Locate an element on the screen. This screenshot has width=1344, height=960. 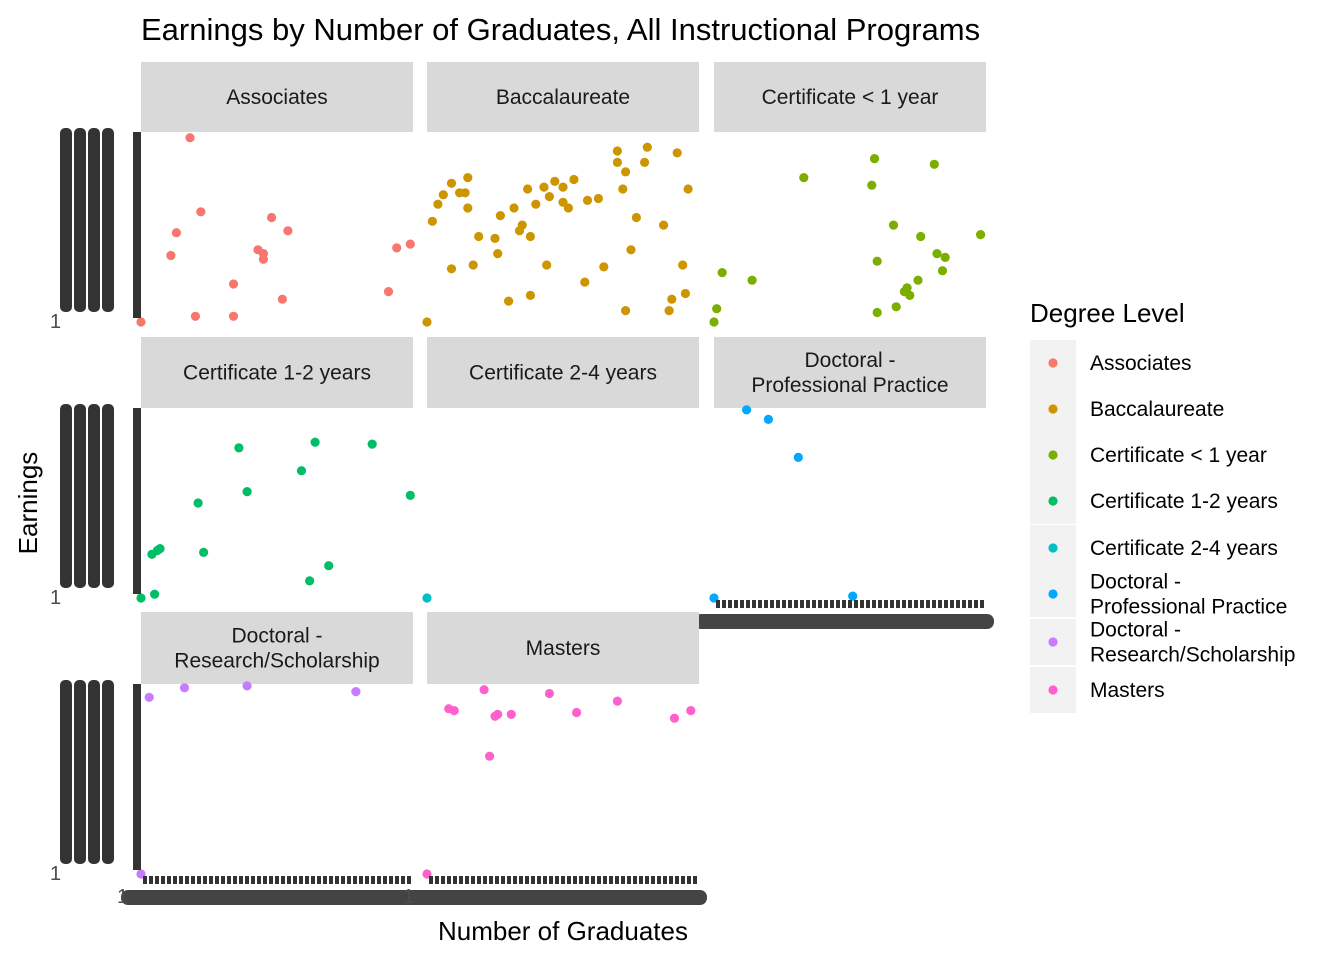
legend-label: Masters is located at coordinates (1127, 690).